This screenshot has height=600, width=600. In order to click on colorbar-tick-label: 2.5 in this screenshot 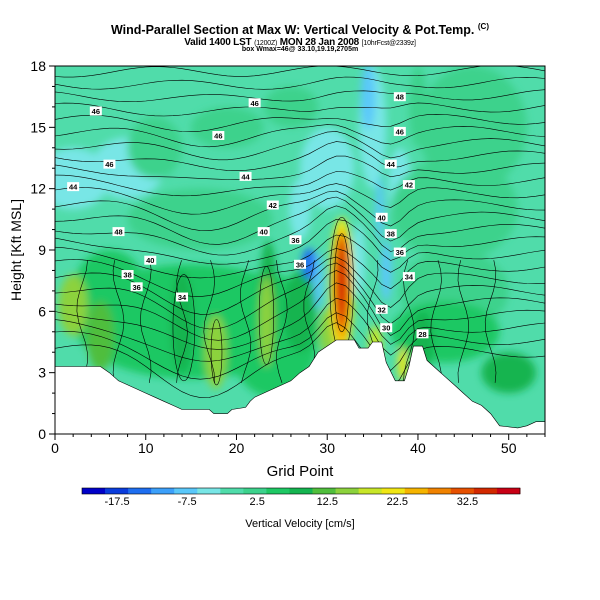, I will do `click(257, 502)`.